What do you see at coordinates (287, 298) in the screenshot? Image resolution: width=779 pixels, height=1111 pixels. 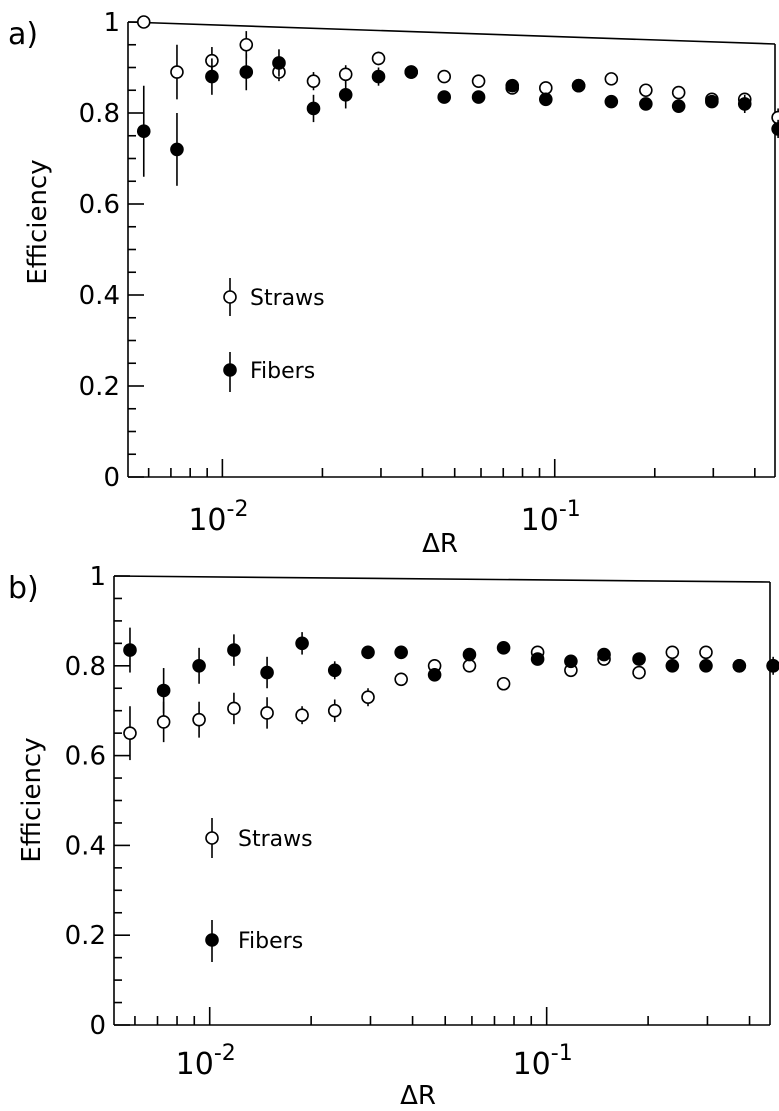 I see `legend-label-straws: Straws` at bounding box center [287, 298].